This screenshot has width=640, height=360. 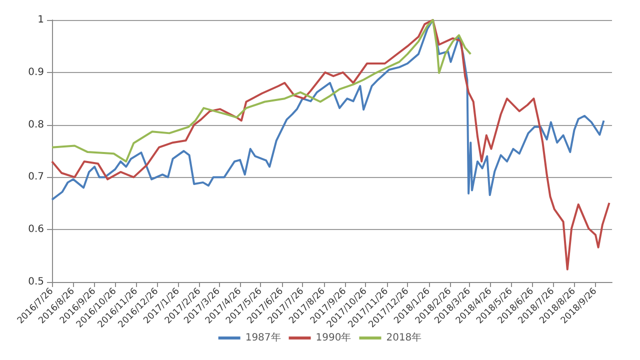 I want to click on legend-label: 1987年, so click(x=263, y=338).